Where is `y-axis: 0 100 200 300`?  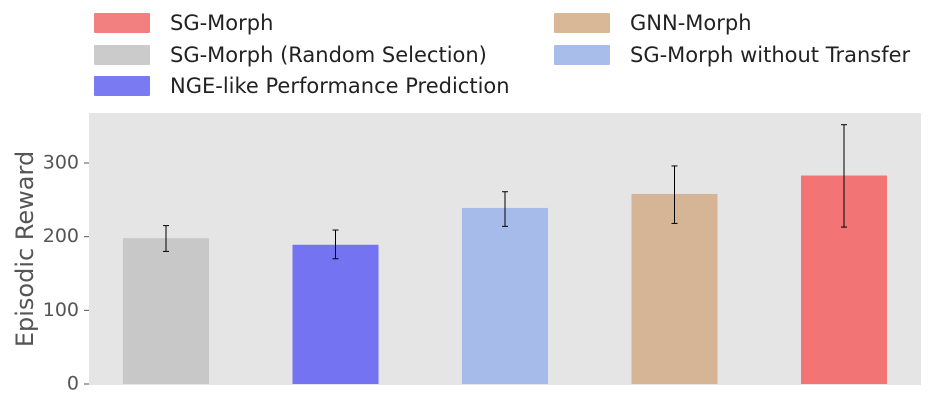
y-axis: 0 100 200 300 is located at coordinates (66, 273).